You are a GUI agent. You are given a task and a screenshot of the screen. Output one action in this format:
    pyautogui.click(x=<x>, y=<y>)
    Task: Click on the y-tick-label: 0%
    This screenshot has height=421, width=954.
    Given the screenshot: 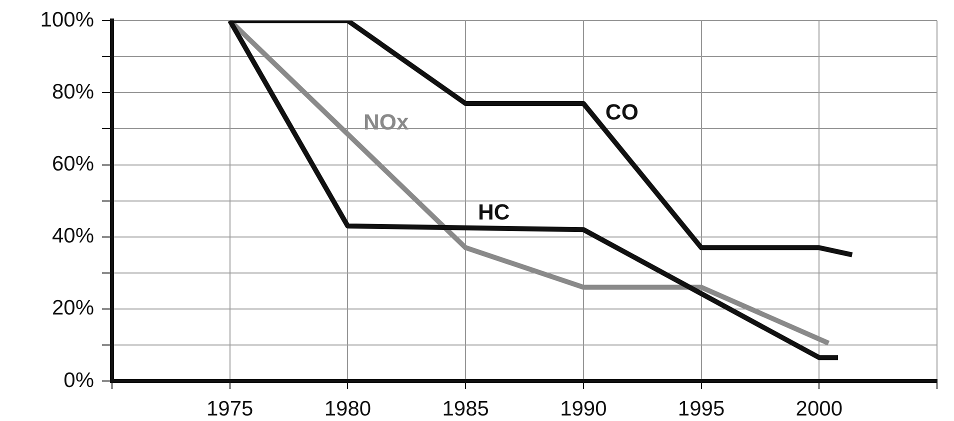 What is the action you would take?
    pyautogui.click(x=79, y=380)
    